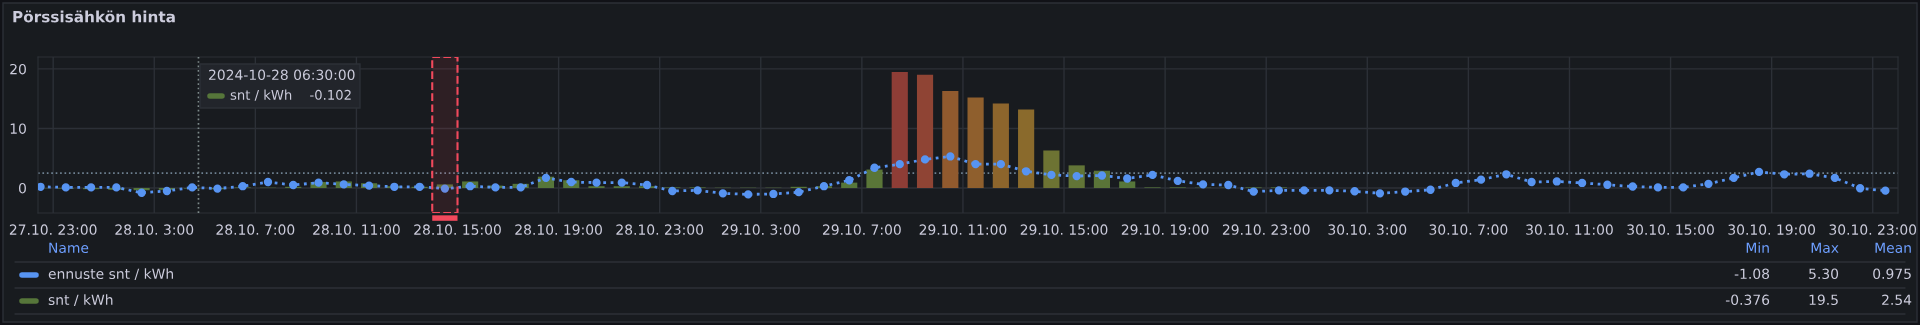 The height and width of the screenshot is (325, 1920). Describe the element at coordinates (18, 128) in the screenshot. I see `y-tick-label: 10` at that location.